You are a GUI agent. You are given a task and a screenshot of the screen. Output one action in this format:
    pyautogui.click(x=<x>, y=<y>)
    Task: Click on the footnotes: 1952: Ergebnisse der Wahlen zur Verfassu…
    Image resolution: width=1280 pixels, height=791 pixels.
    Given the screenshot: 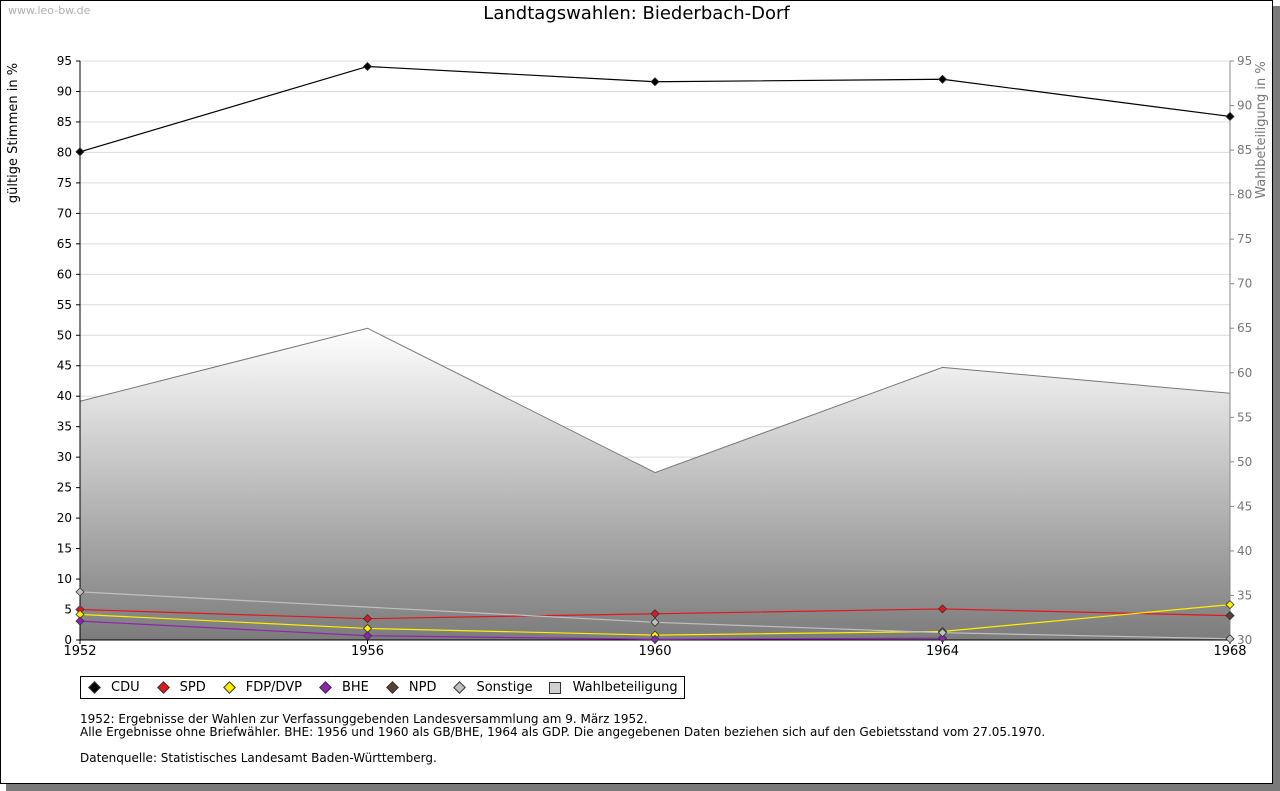 What is the action you would take?
    pyautogui.click(x=562, y=739)
    